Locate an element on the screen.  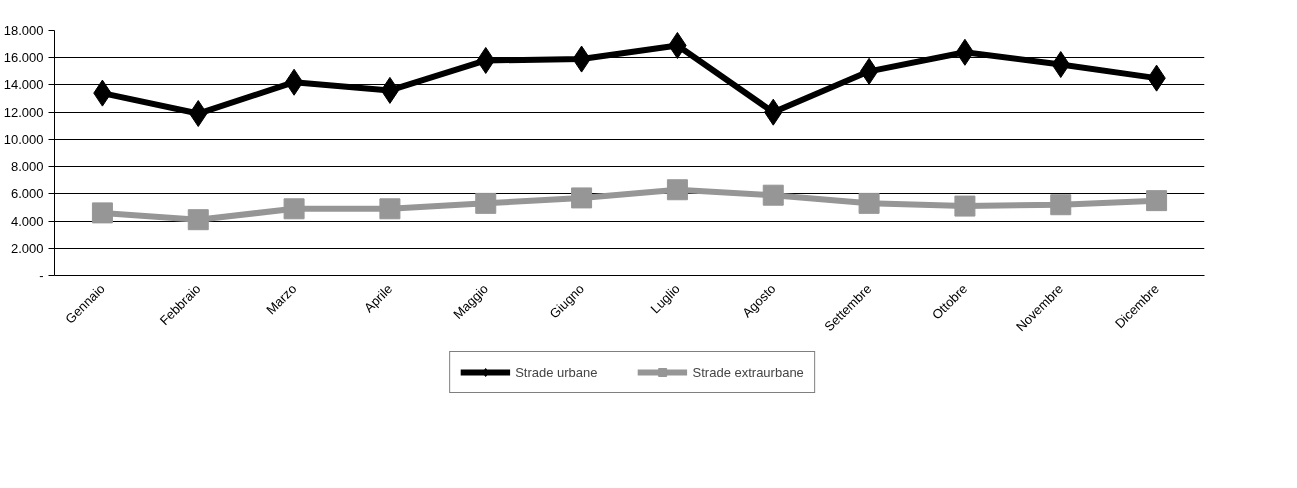
y-tick-label: 16.000 is located at coordinates (23, 58).